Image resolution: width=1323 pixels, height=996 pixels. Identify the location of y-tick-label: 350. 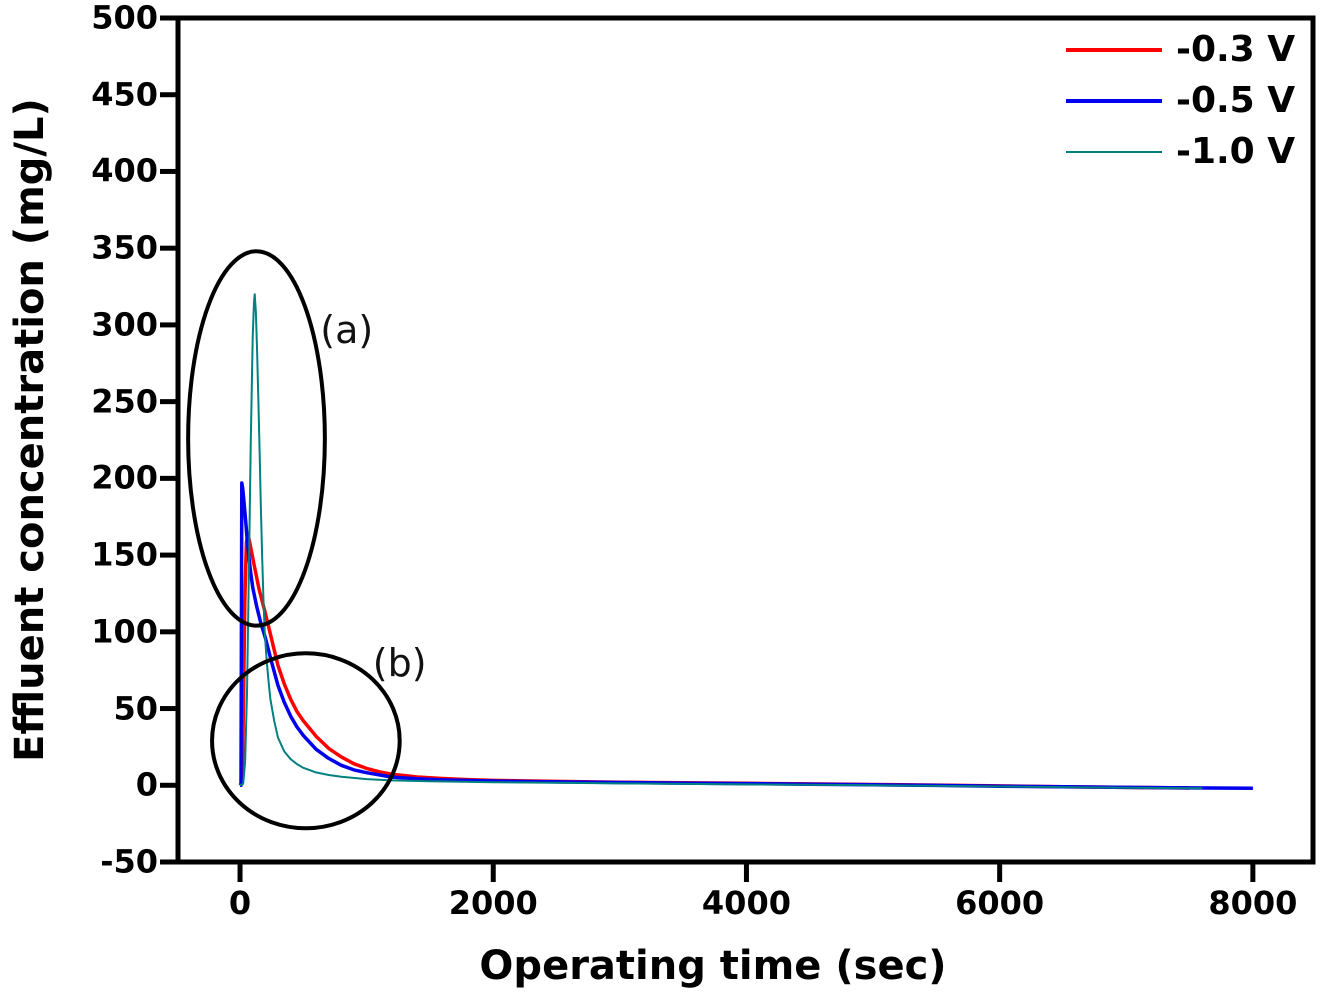
(124, 247).